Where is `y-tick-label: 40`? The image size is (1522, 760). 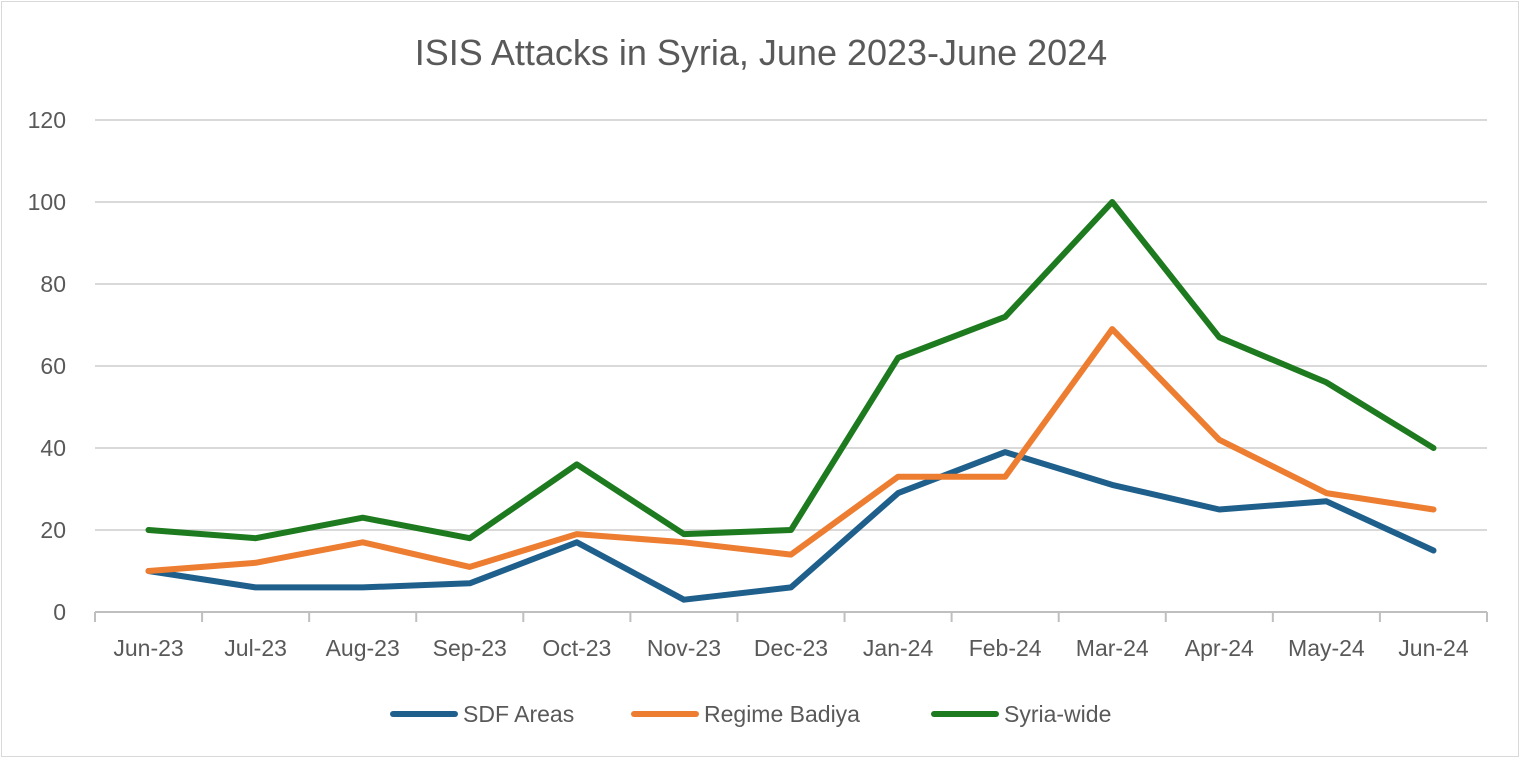
y-tick-label: 40 is located at coordinates (53, 448).